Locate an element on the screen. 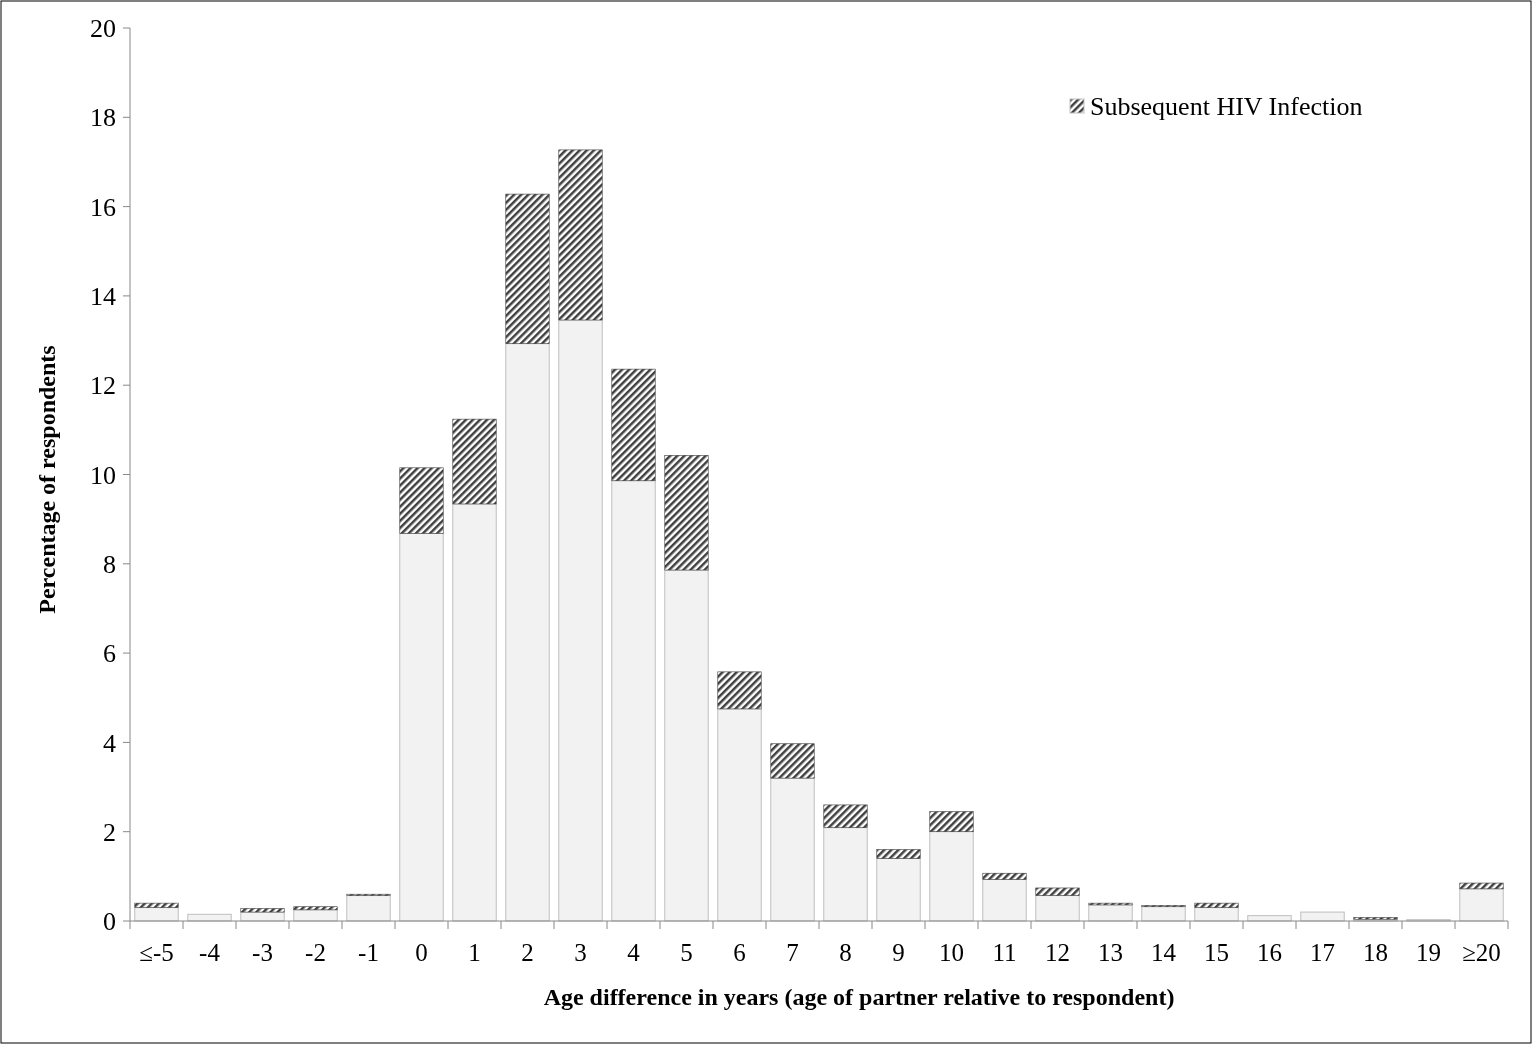 The height and width of the screenshot is (1045, 1533). x-axis-title: Age difference in years (age of partner relative to respondent) is located at coordinates (859, 997).